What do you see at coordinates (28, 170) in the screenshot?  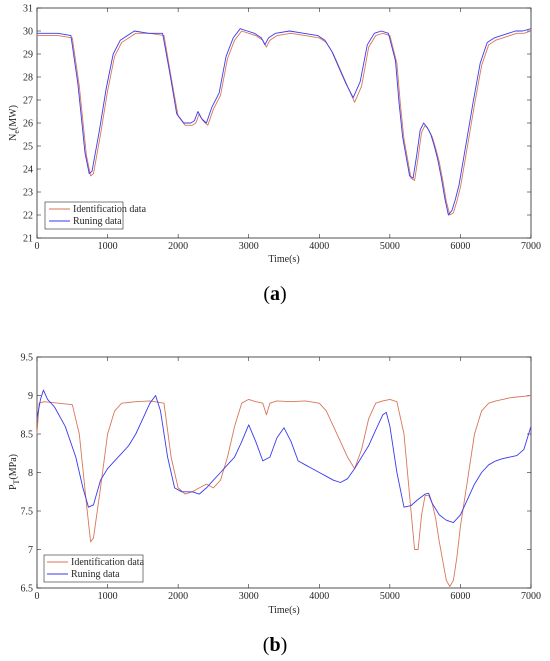 I see `y-tick-label: 24` at bounding box center [28, 170].